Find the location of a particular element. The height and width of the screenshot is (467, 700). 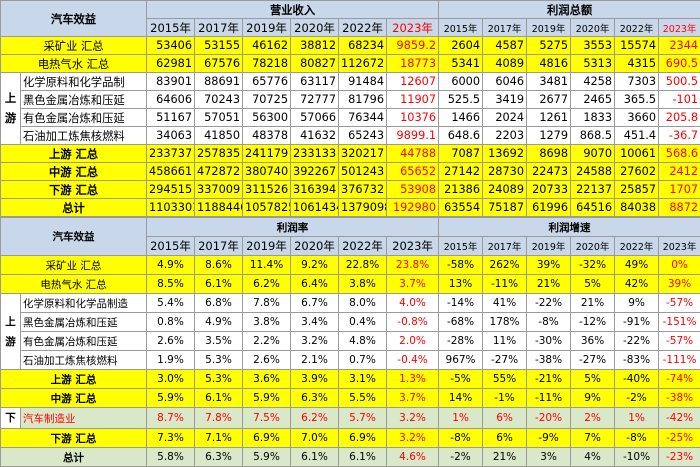

revenue-cell: 68234 is located at coordinates (363, 46).